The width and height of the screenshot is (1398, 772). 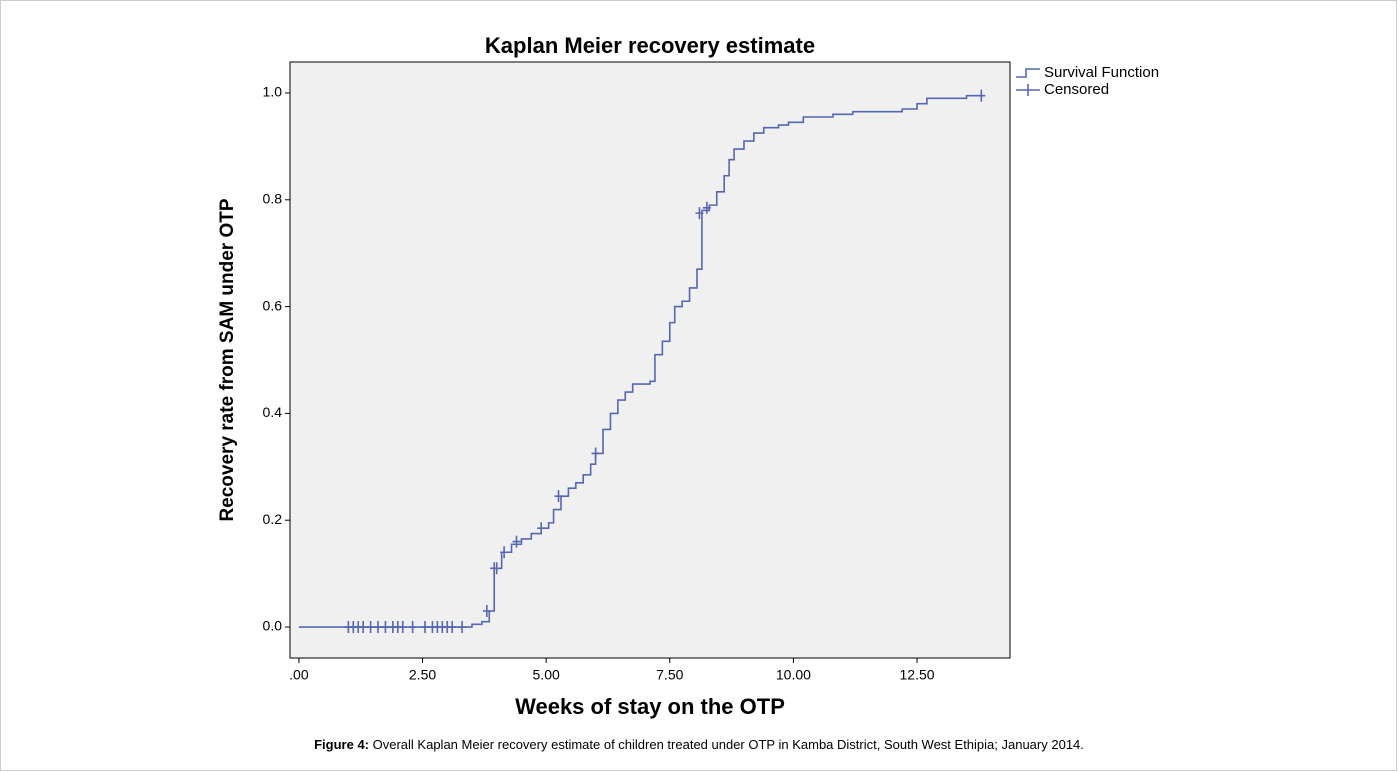 What do you see at coordinates (299, 675) in the screenshot?
I see `x-tick-label: .00` at bounding box center [299, 675].